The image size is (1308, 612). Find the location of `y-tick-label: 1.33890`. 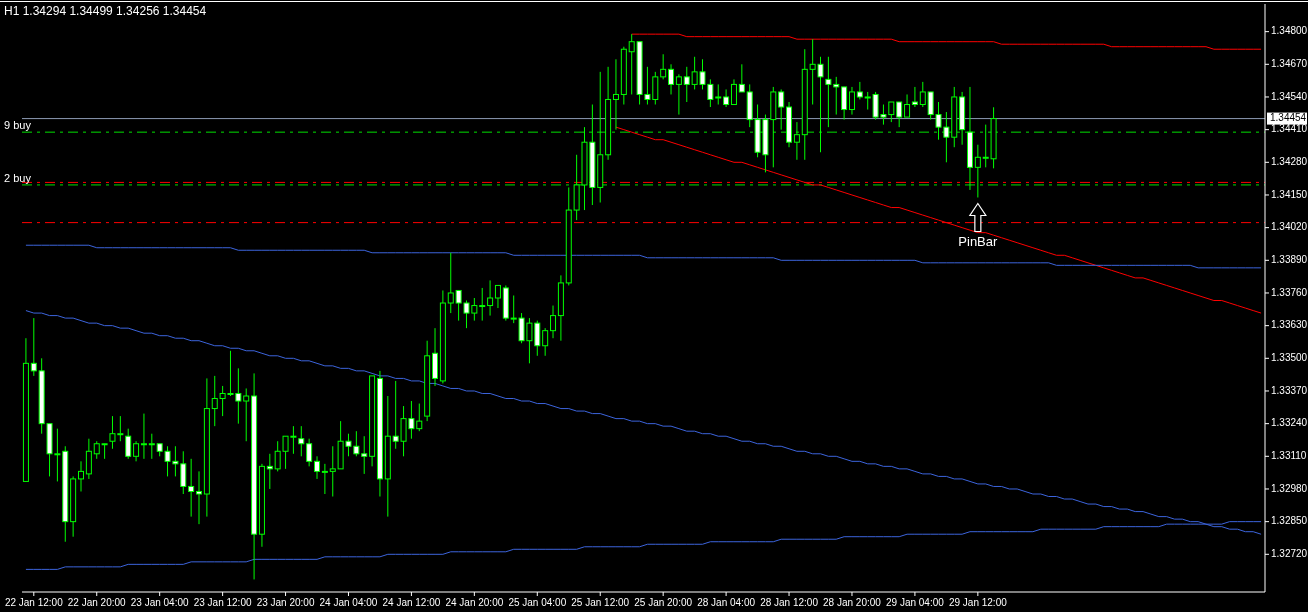

y-tick-label: 1.33890 is located at coordinates (1289, 259).